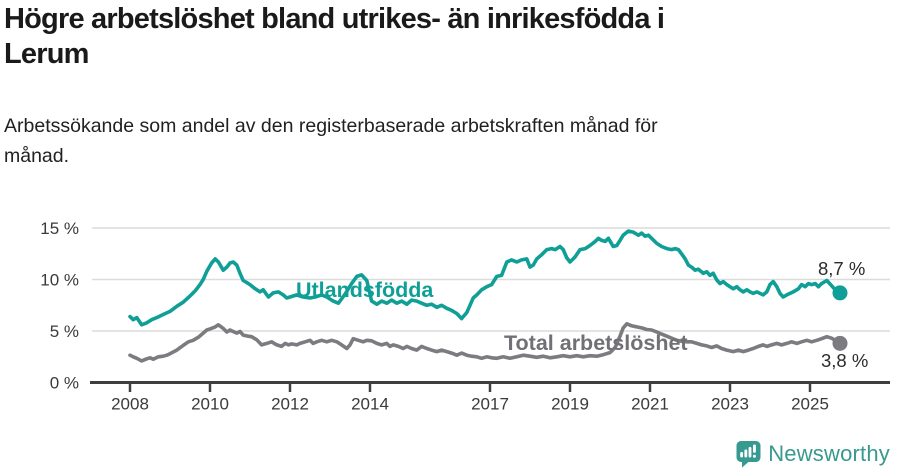 This screenshot has width=900, height=474. Describe the element at coordinates (370, 404) in the screenshot. I see `x-tick-label: 2014` at that location.